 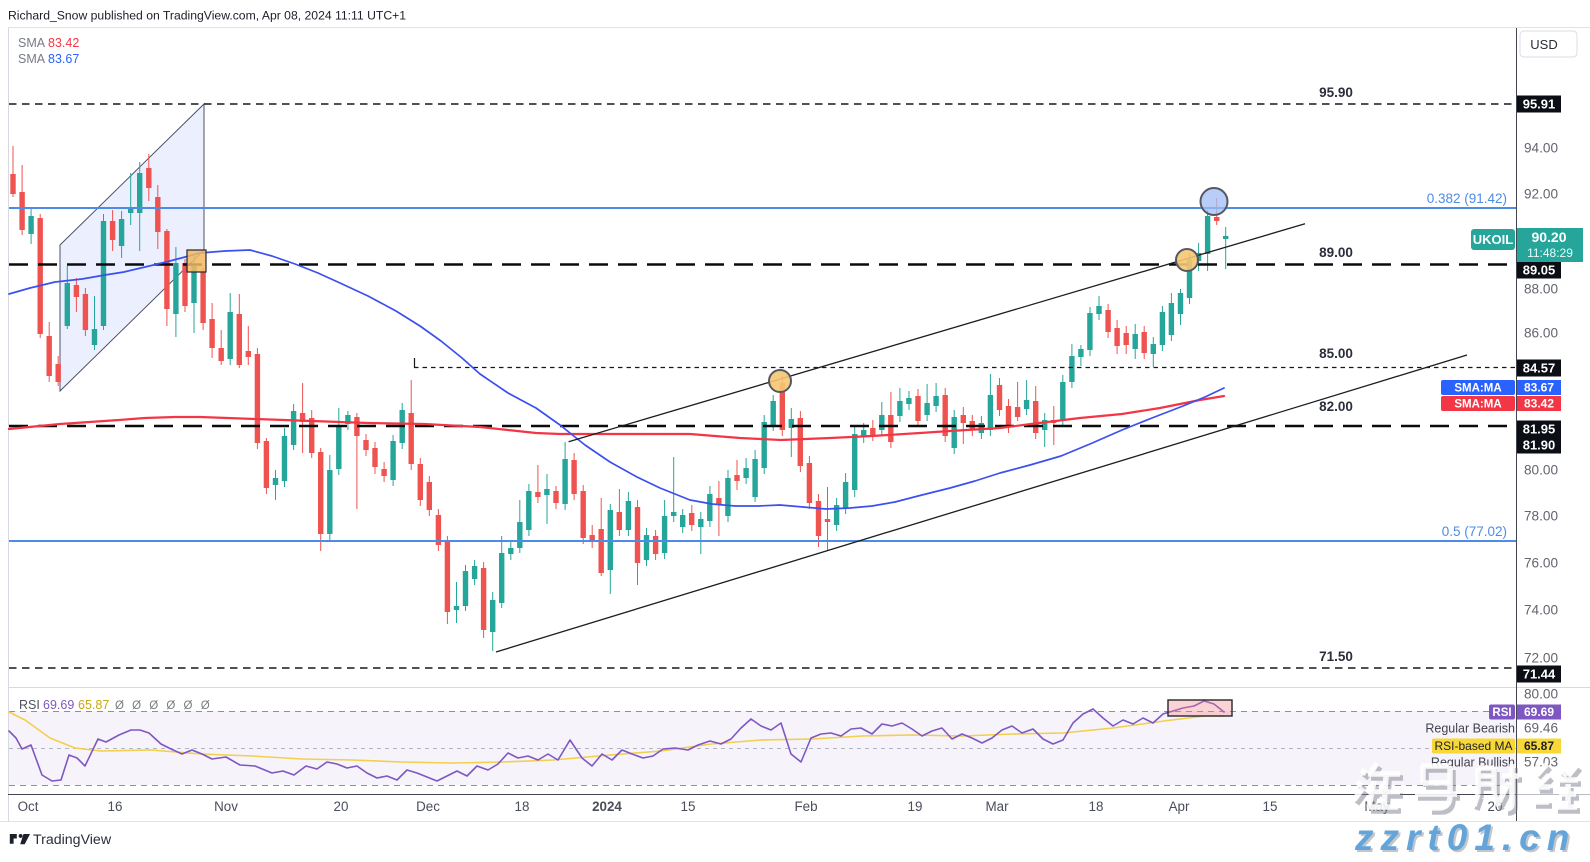 What do you see at coordinates (1336, 252) in the screenshot?
I see `svg-text: 89.00` at bounding box center [1336, 252].